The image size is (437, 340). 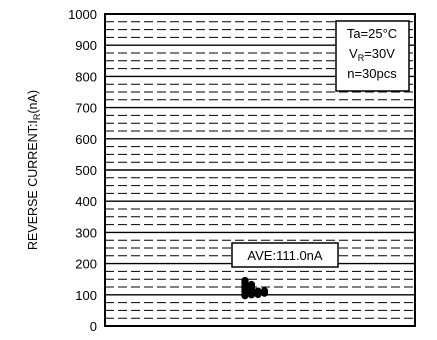 I want to click on average-annotation: AVE:111.0nA, so click(x=285, y=255).